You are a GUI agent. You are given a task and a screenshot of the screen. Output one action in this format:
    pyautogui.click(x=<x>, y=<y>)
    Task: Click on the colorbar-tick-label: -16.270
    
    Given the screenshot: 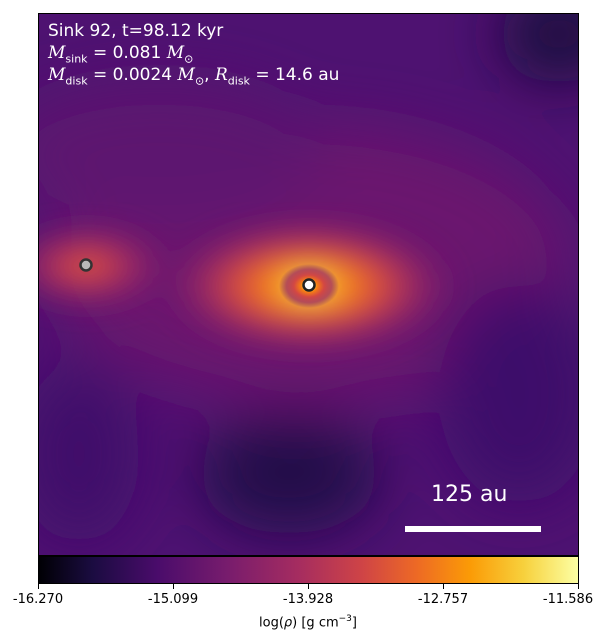 What is the action you would take?
    pyautogui.click(x=38, y=599)
    